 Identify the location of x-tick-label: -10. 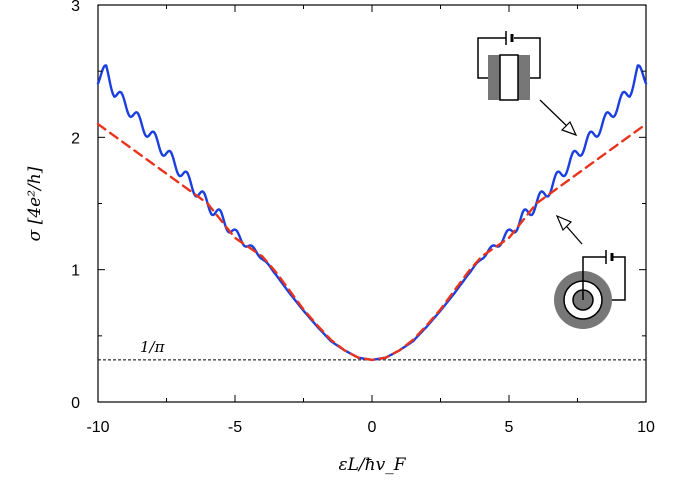
(97, 427).